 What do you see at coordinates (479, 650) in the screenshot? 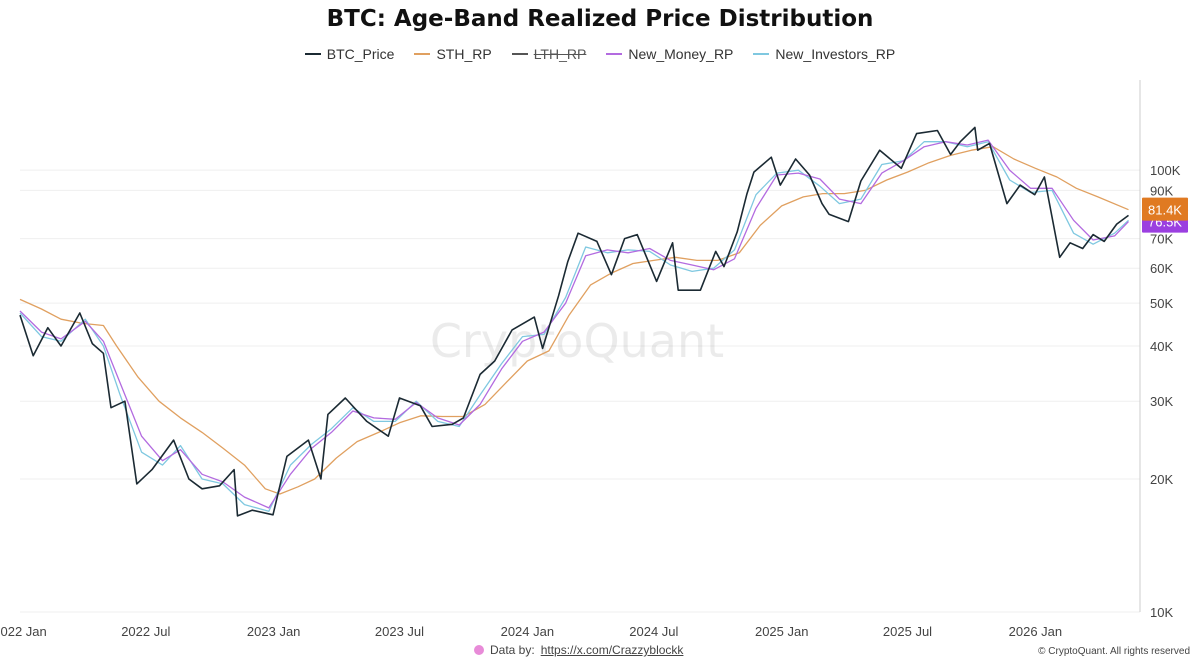
I see `data-dot-icon` at bounding box center [479, 650].